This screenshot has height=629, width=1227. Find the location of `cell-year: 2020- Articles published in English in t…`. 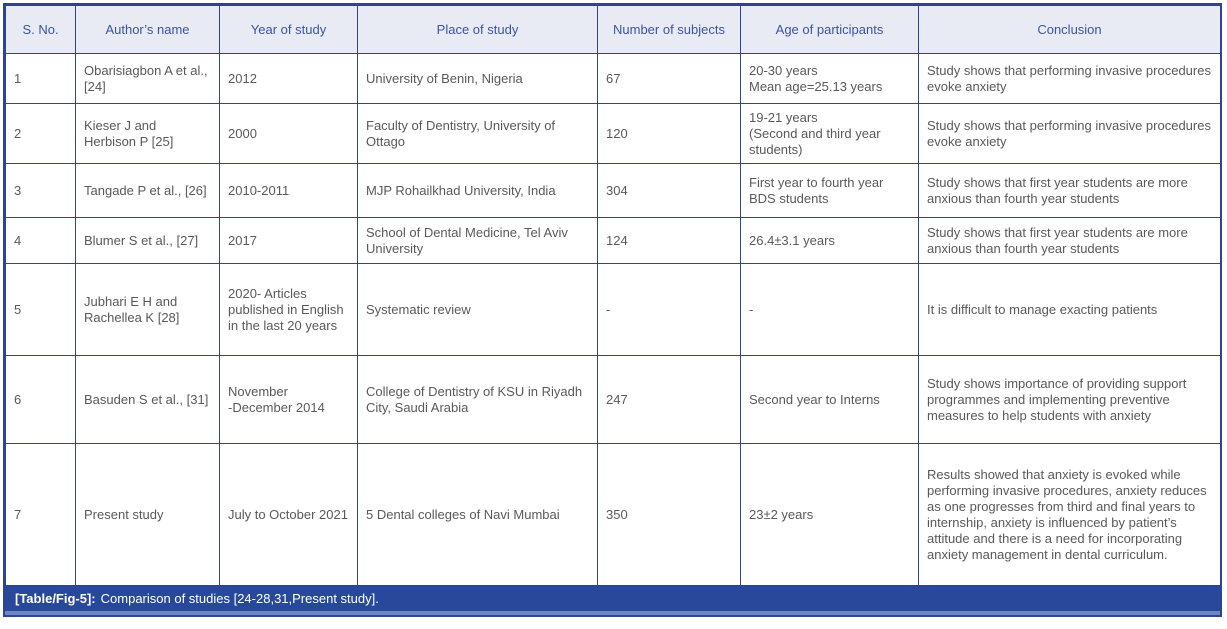

cell-year: 2020- Articles published in English in t… is located at coordinates (288, 309).